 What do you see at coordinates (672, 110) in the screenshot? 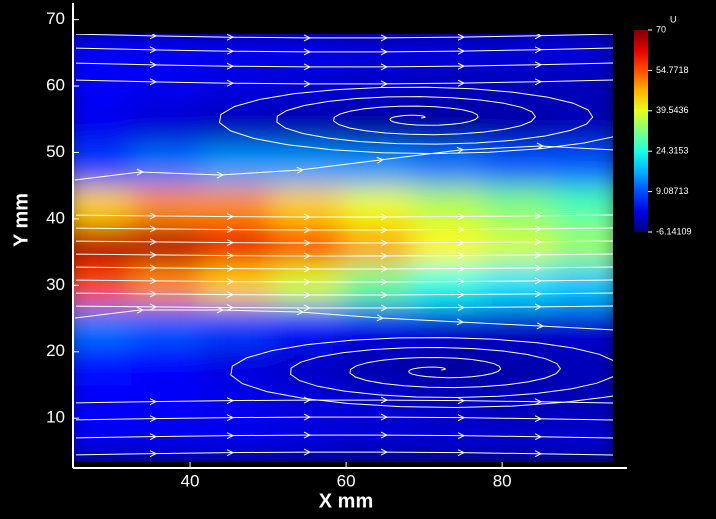
I see `colorbar-tick-label: 39.5436` at bounding box center [672, 110].